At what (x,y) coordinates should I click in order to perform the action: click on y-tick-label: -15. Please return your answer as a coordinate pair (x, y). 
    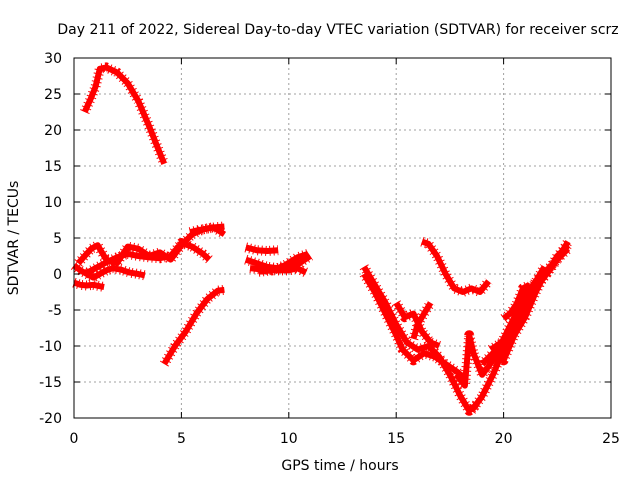
    Looking at the image, I should click on (50, 383).